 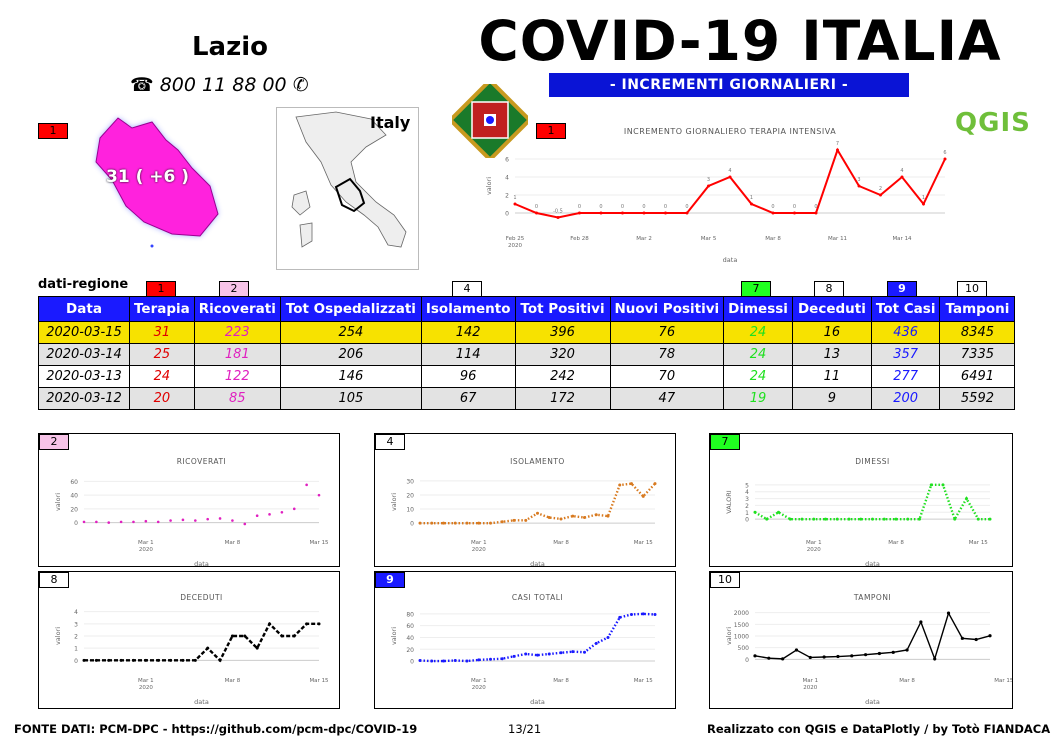 I want to click on deceduti-series-line, so click(x=201, y=642).